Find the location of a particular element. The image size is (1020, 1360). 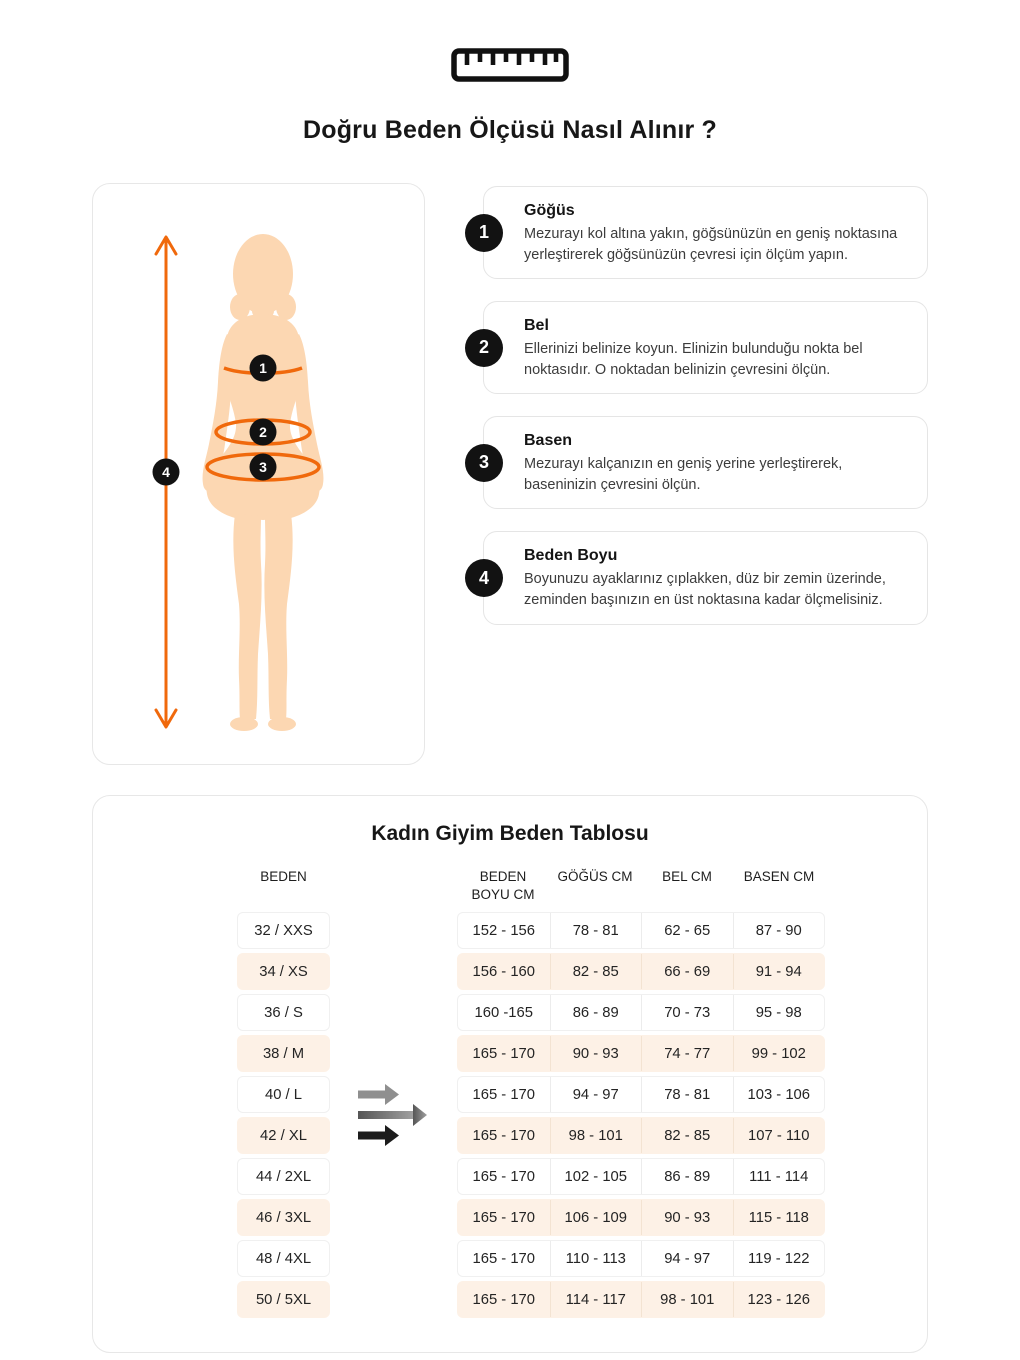

step-number-badge: 3 is located at coordinates (484, 462).